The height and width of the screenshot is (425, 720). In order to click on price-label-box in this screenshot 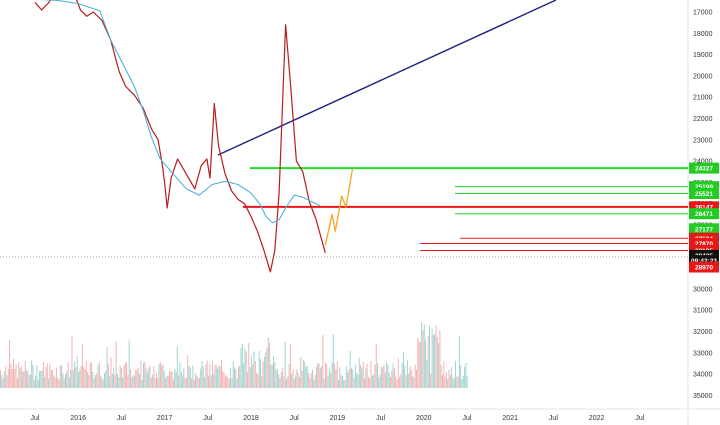, I will do `click(704, 261)`.